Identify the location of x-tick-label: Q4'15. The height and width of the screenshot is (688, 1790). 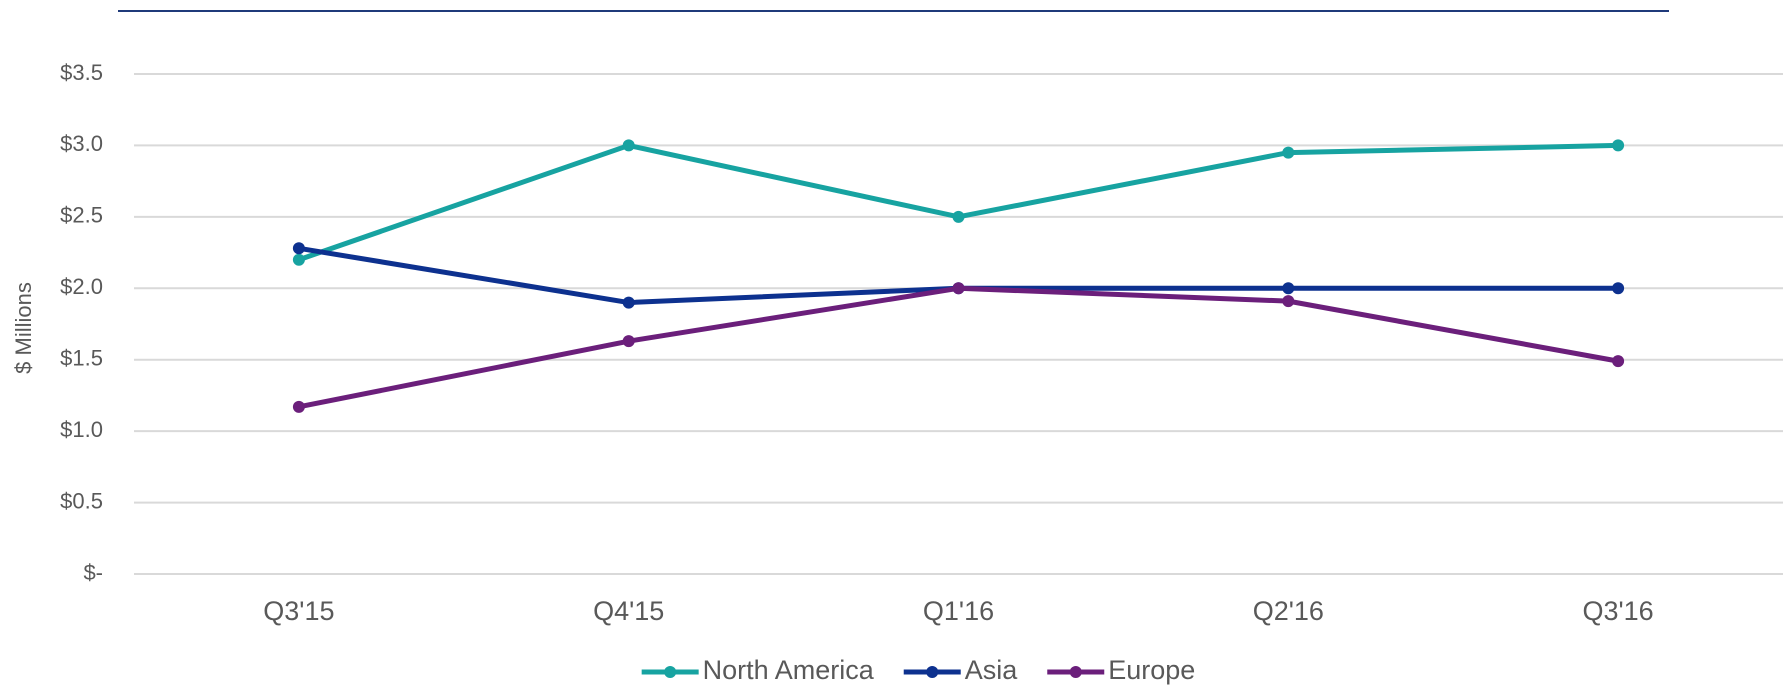
(628, 611).